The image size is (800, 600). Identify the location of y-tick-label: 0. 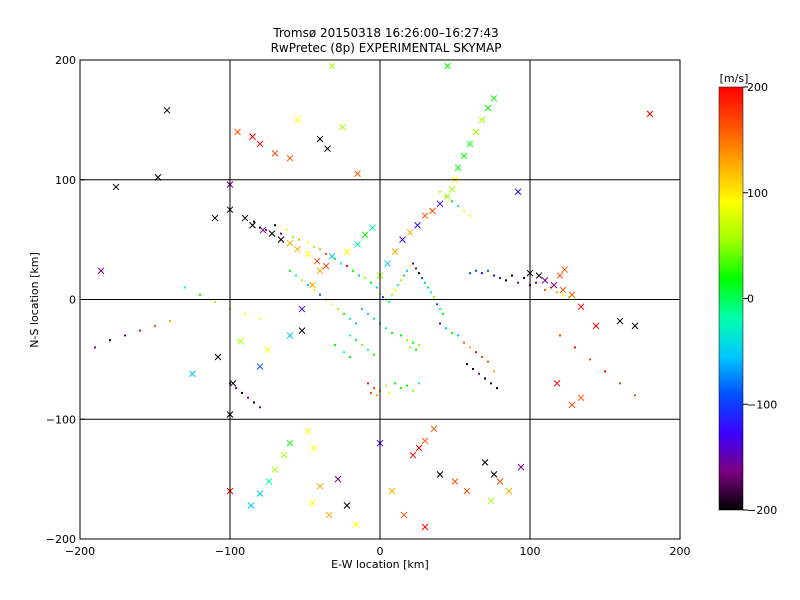
(72, 300).